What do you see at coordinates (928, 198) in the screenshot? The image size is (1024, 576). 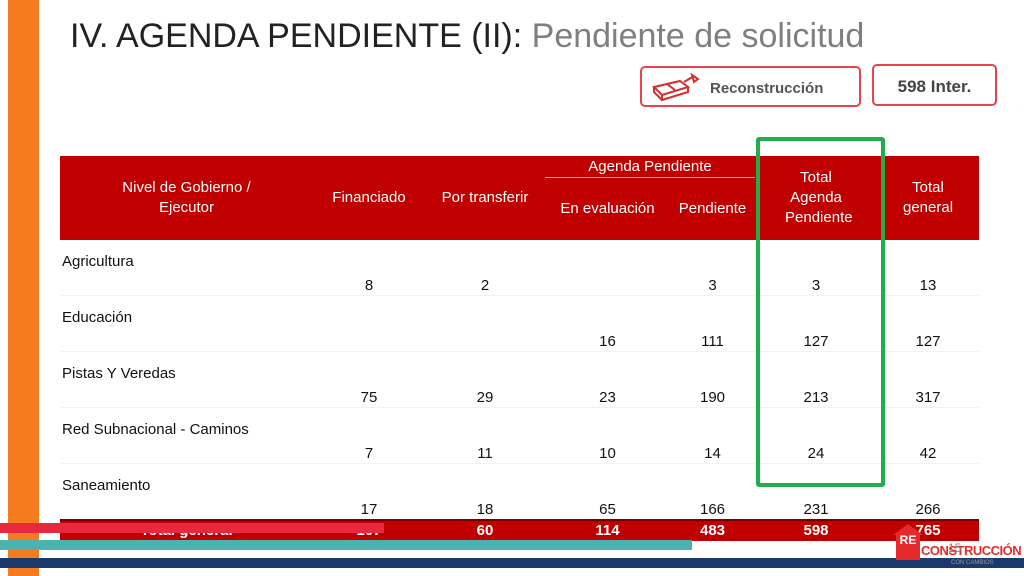 I see `header-total-general: Total general` at bounding box center [928, 198].